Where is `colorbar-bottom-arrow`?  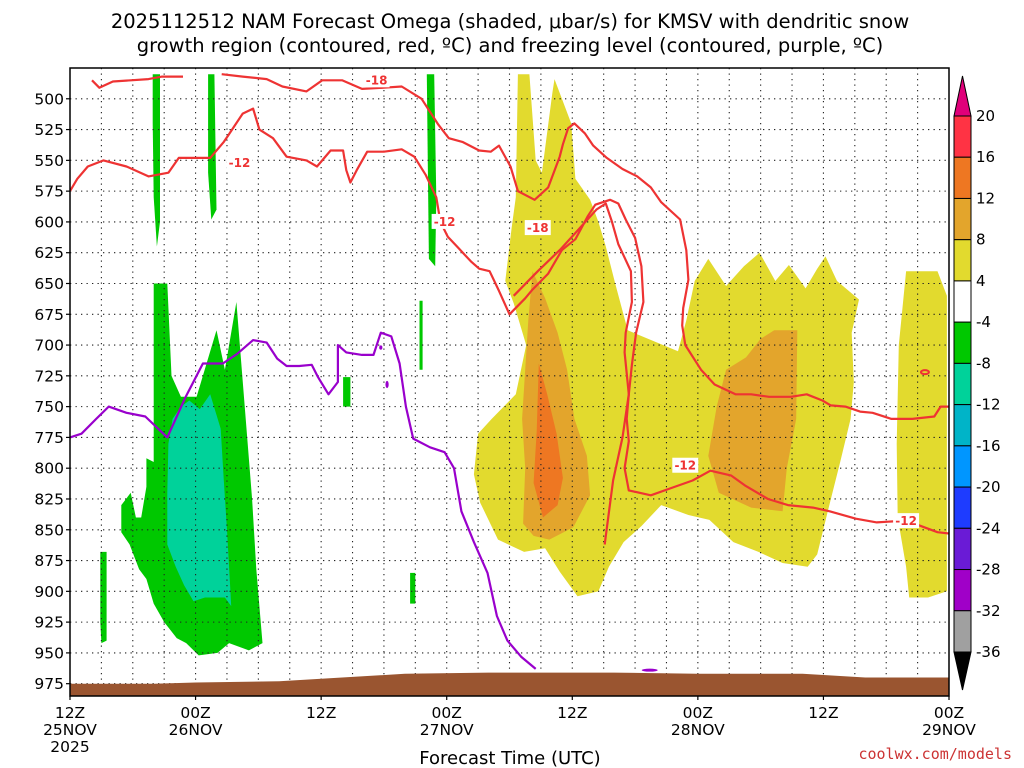 colorbar-bottom-arrow is located at coordinates (962, 671).